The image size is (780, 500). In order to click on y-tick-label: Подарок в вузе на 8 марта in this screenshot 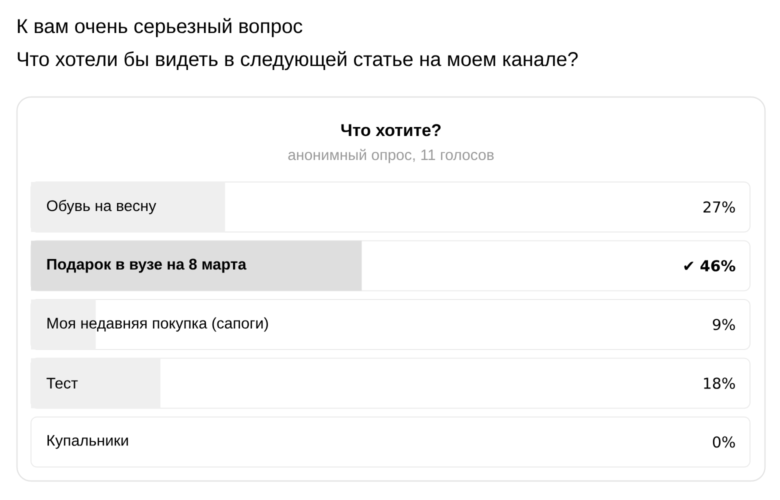, I will do `click(146, 265)`.